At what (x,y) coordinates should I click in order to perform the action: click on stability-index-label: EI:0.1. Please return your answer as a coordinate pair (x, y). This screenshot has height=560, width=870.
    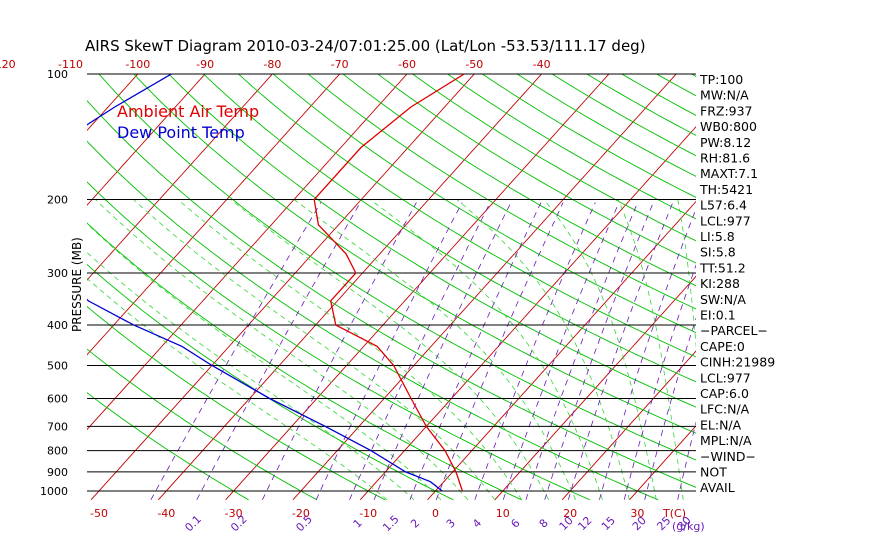
    Looking at the image, I should click on (718, 315).